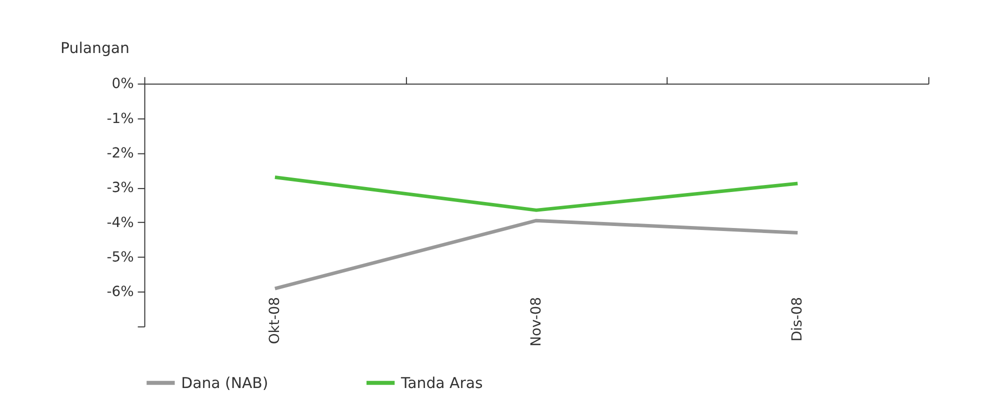 The width and height of the screenshot is (989, 400). I want to click on legend-label: Dana (NAB), so click(224, 383).